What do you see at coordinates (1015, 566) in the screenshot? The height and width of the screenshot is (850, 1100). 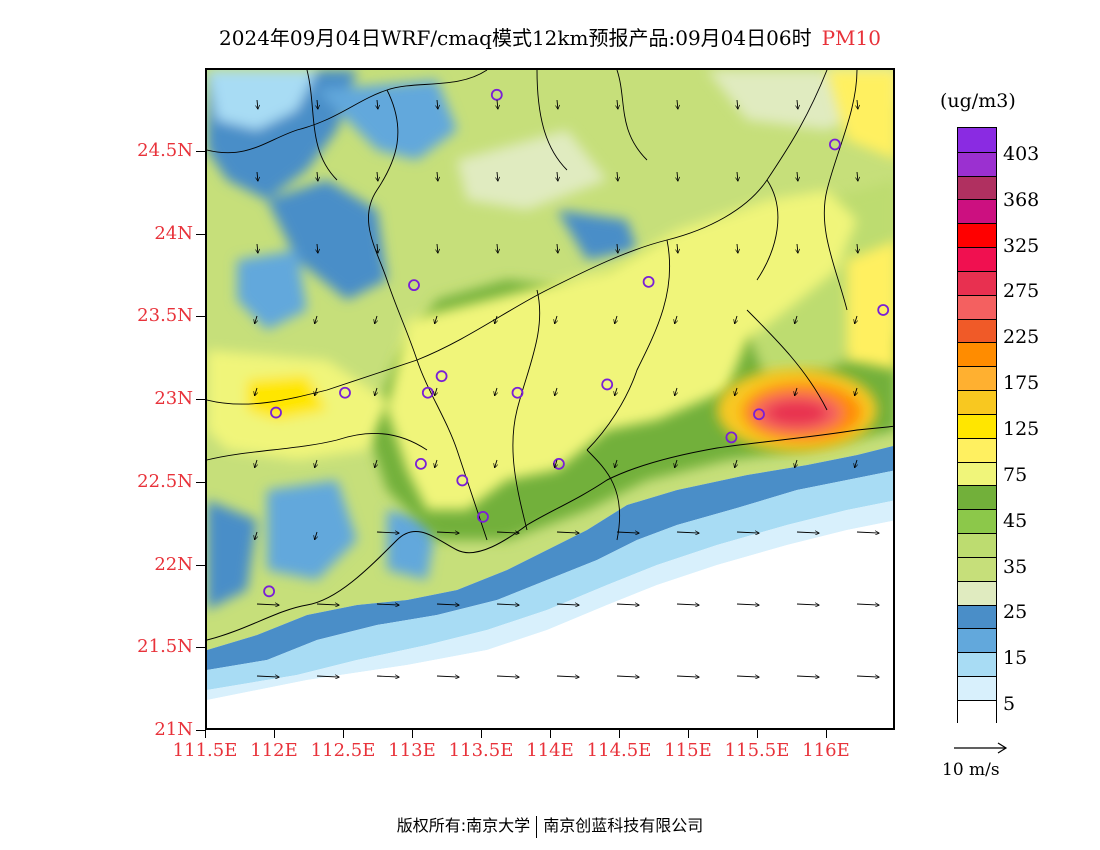 I see `legend-value-label: 35` at bounding box center [1015, 566].